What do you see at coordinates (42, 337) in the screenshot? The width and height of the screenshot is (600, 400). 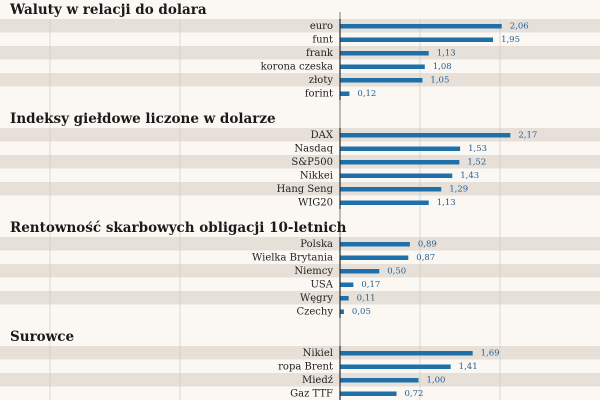 I see `section-title: Surowce` at bounding box center [42, 337].